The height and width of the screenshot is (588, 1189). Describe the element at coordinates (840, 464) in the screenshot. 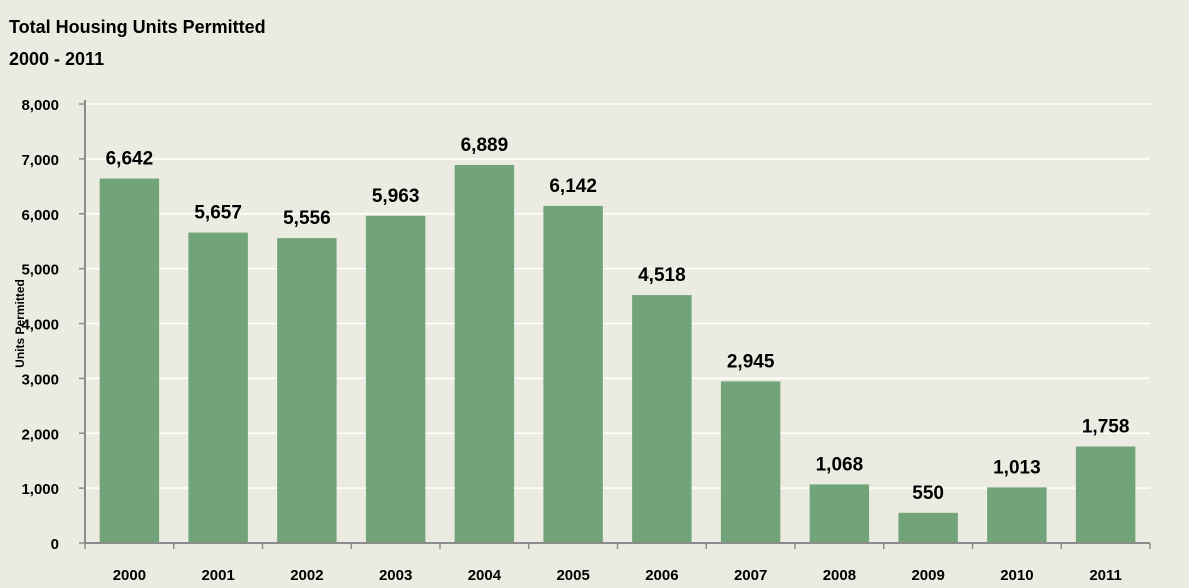

I see `data-label: 1,068` at that location.